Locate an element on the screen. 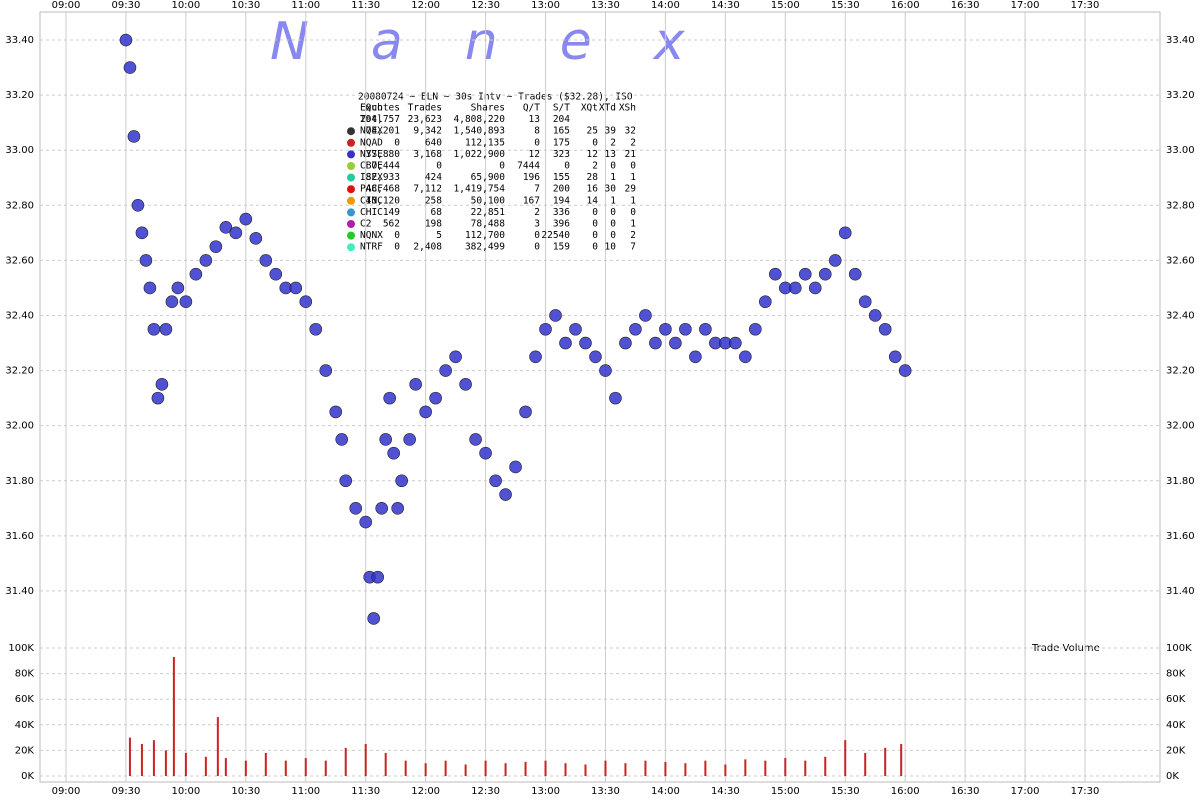 The width and height of the screenshot is (1200, 800). y-tick-label: 100K is located at coordinates (1179, 648).